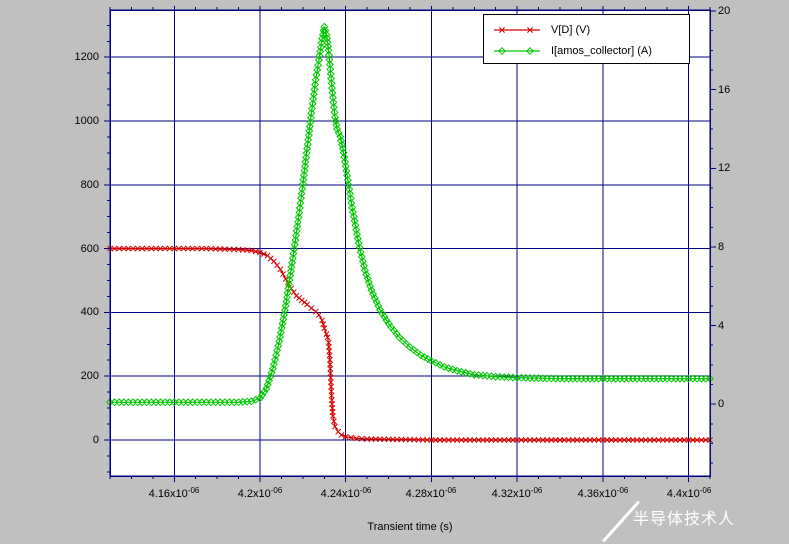 Image resolution: width=789 pixels, height=544 pixels. I want to click on left-tick-label: 1200, so click(86, 57).